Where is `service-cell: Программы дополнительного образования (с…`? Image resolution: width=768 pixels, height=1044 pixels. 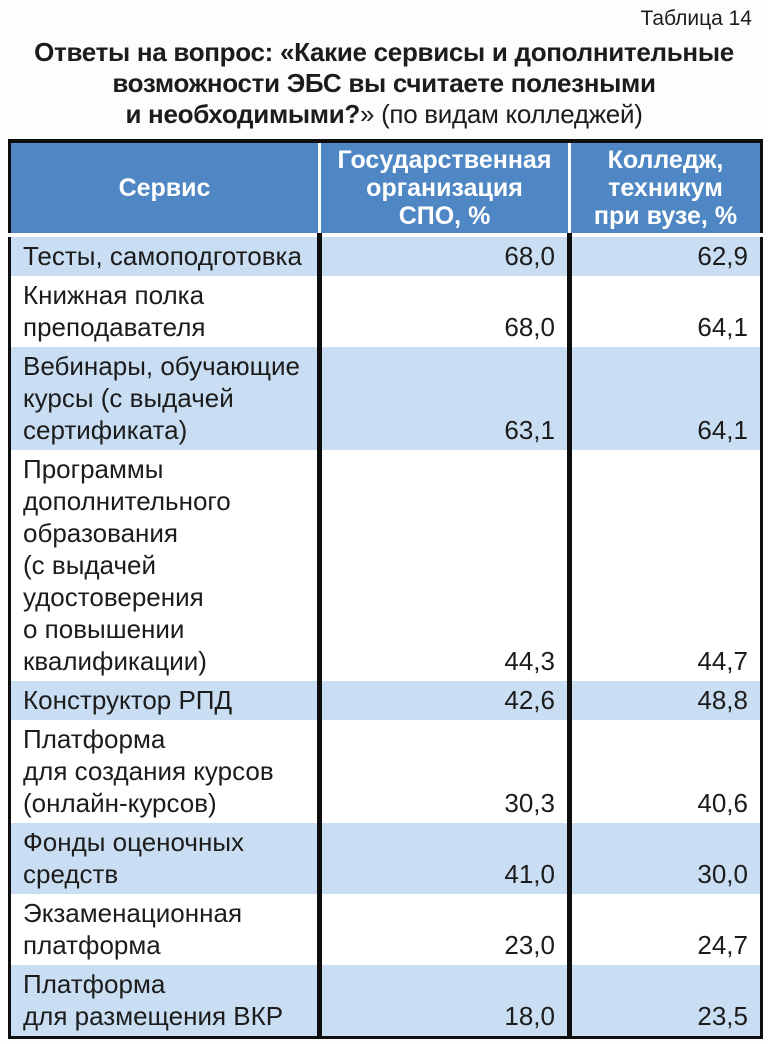 service-cell: Программы дополнительного образования (с… is located at coordinates (164, 565).